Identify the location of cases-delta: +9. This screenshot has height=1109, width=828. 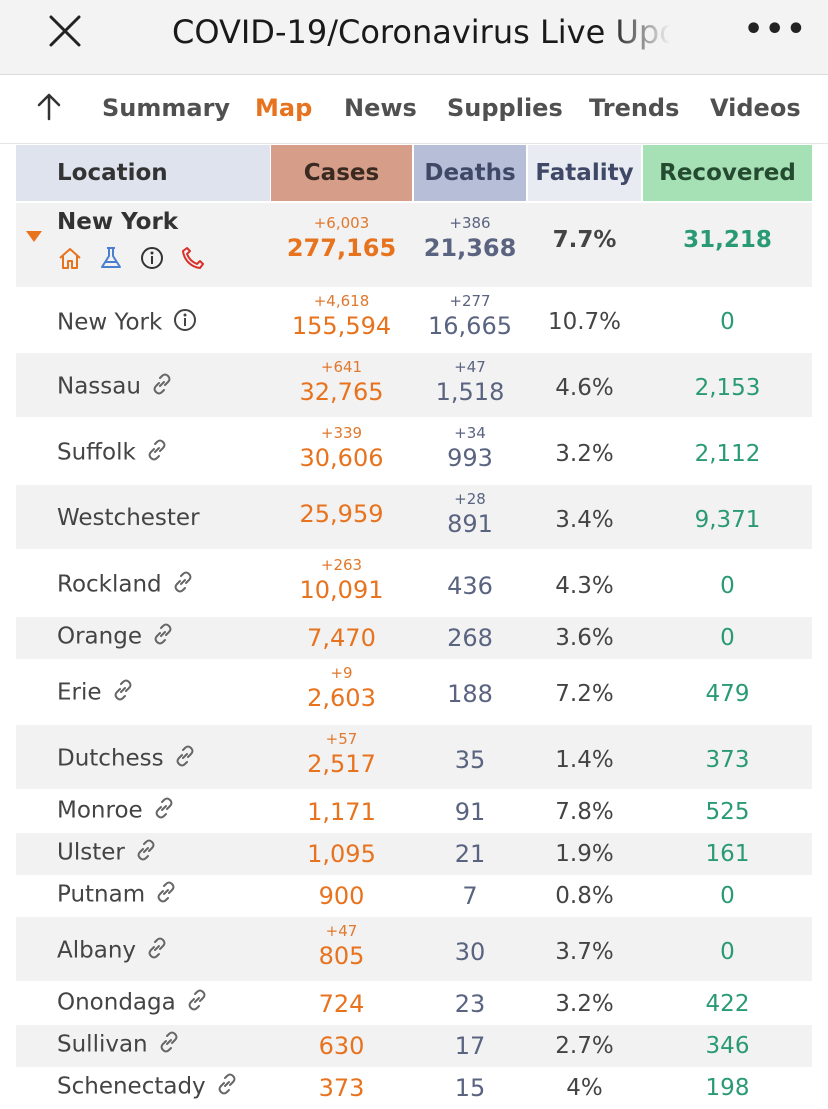
(341, 673).